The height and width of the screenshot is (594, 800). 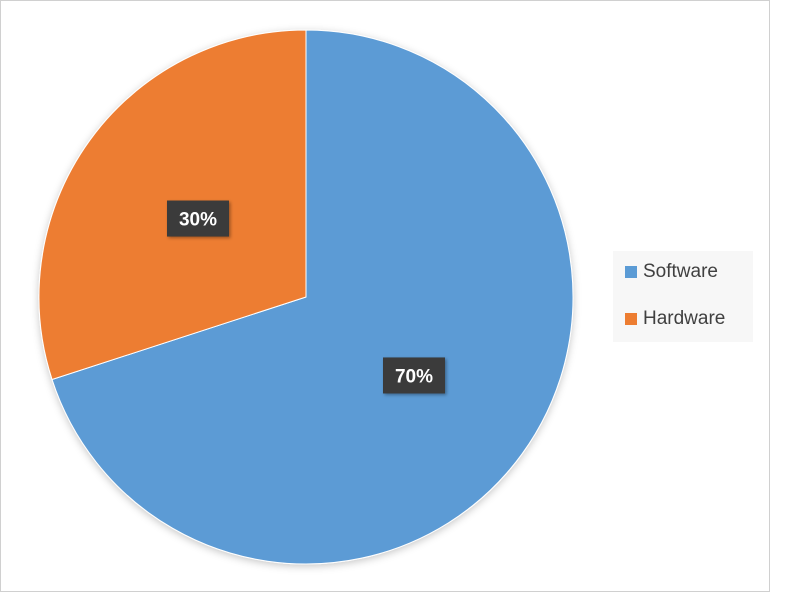 What do you see at coordinates (680, 271) in the screenshot?
I see `legend-label-software: Software` at bounding box center [680, 271].